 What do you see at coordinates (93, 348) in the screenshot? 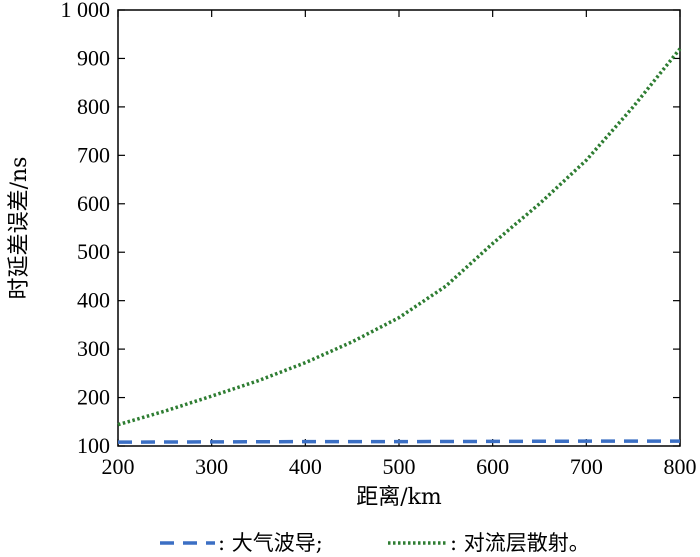
I see `y-tick-label: 300` at bounding box center [93, 348].